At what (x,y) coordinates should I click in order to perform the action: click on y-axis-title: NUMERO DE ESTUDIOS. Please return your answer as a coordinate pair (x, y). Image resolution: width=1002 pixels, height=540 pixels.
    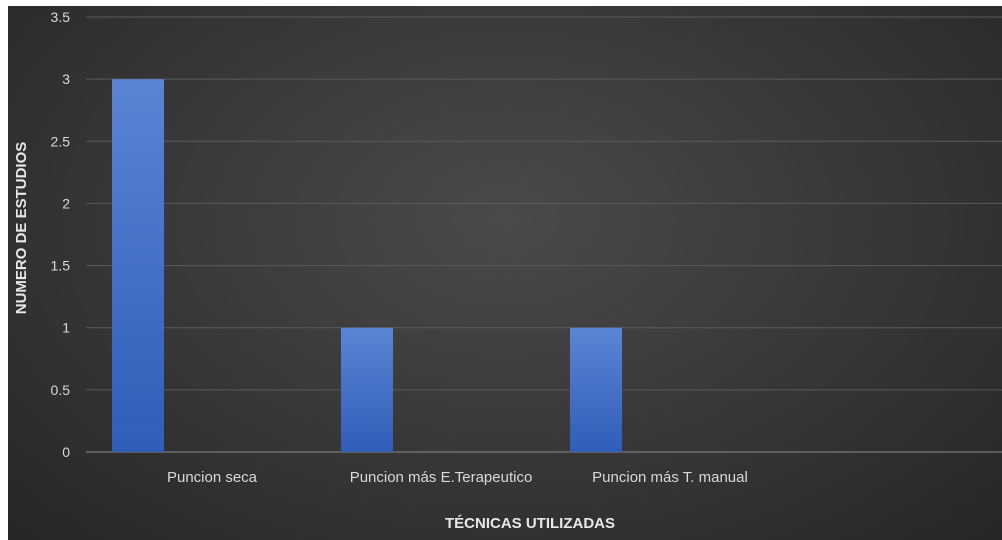
    Looking at the image, I should click on (21, 228).